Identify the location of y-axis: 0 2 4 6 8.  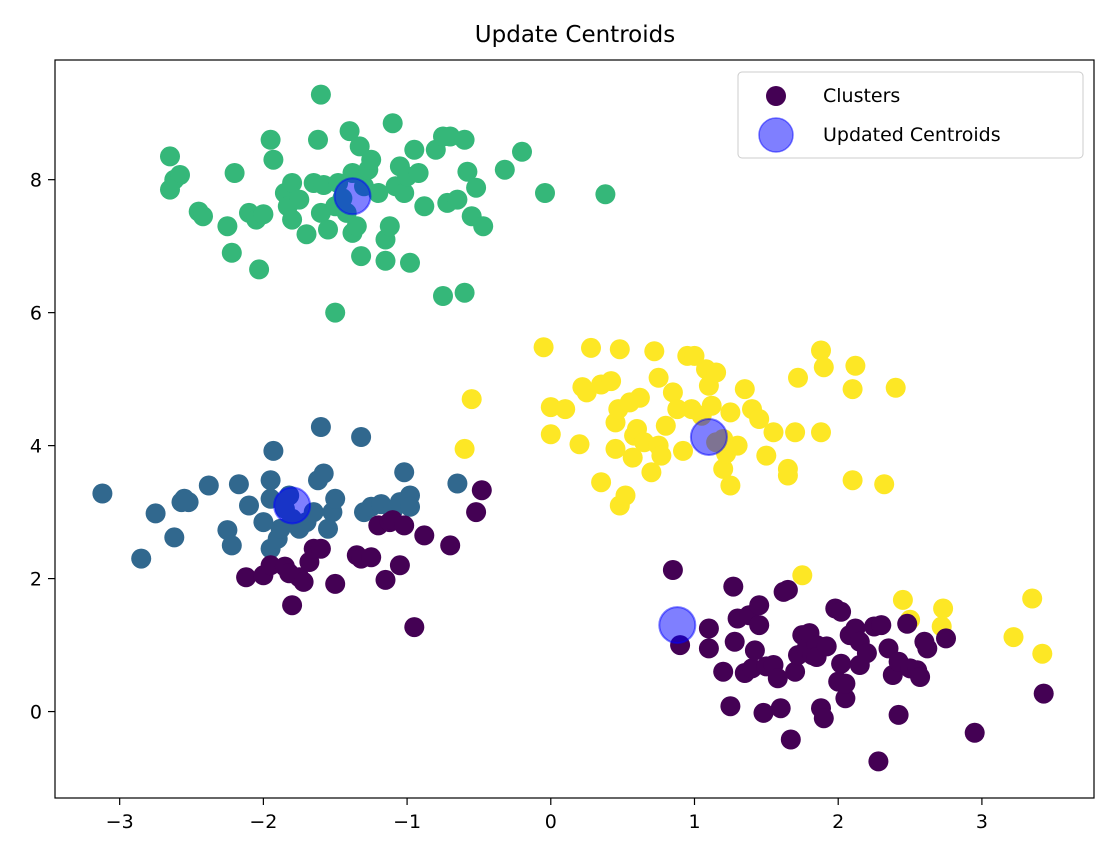
(42, 447).